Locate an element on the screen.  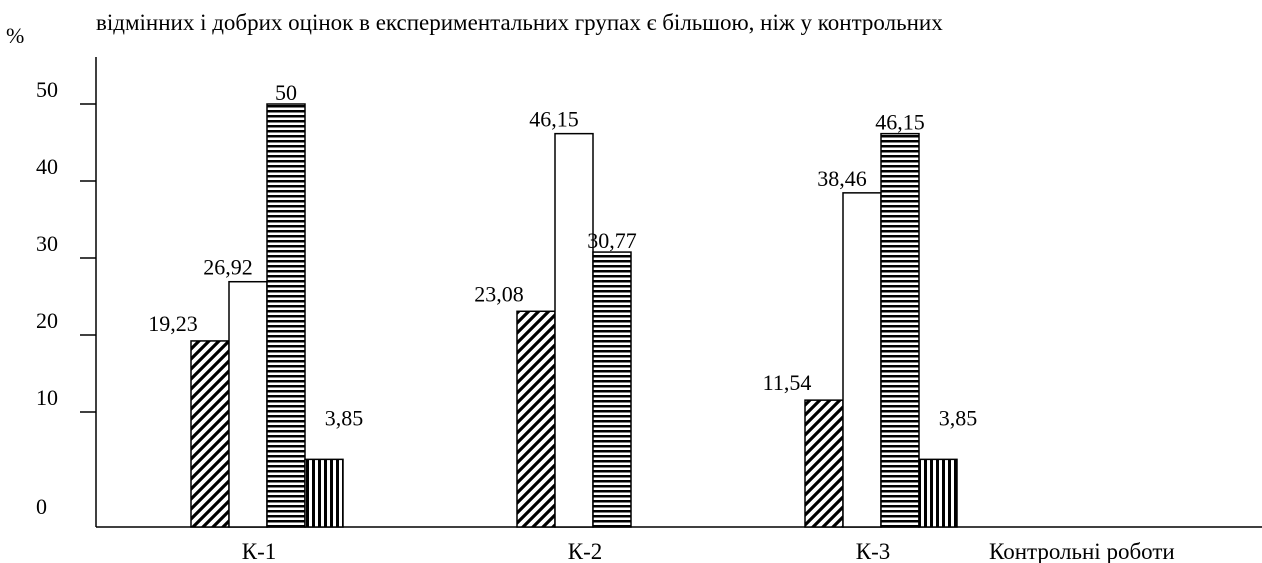
bar-К-2-s0 is located at coordinates (536, 419).